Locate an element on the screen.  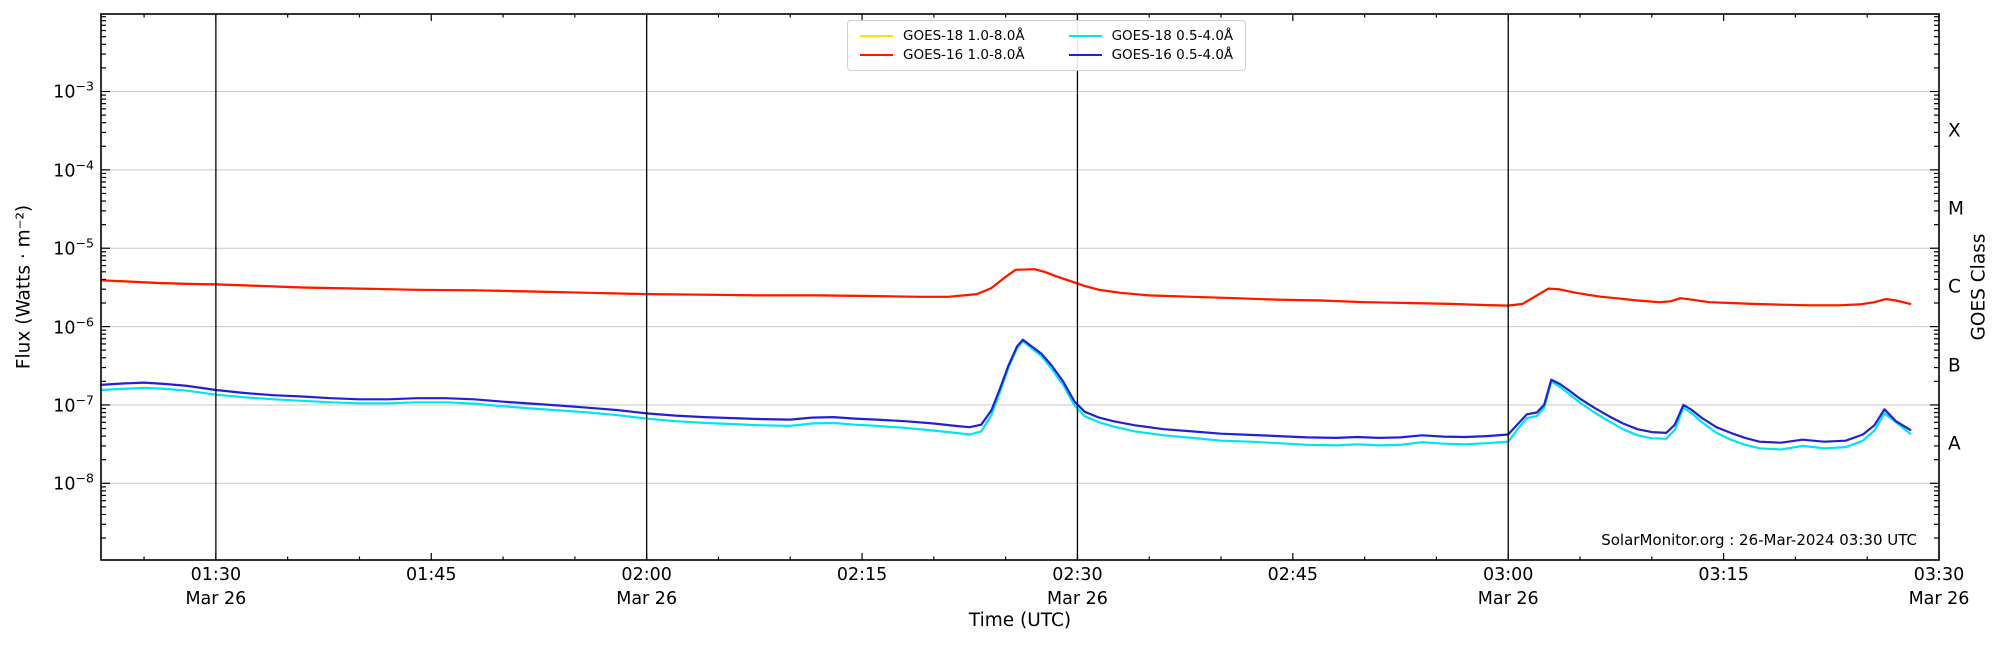
goes-class-label: X is located at coordinates (1954, 131).